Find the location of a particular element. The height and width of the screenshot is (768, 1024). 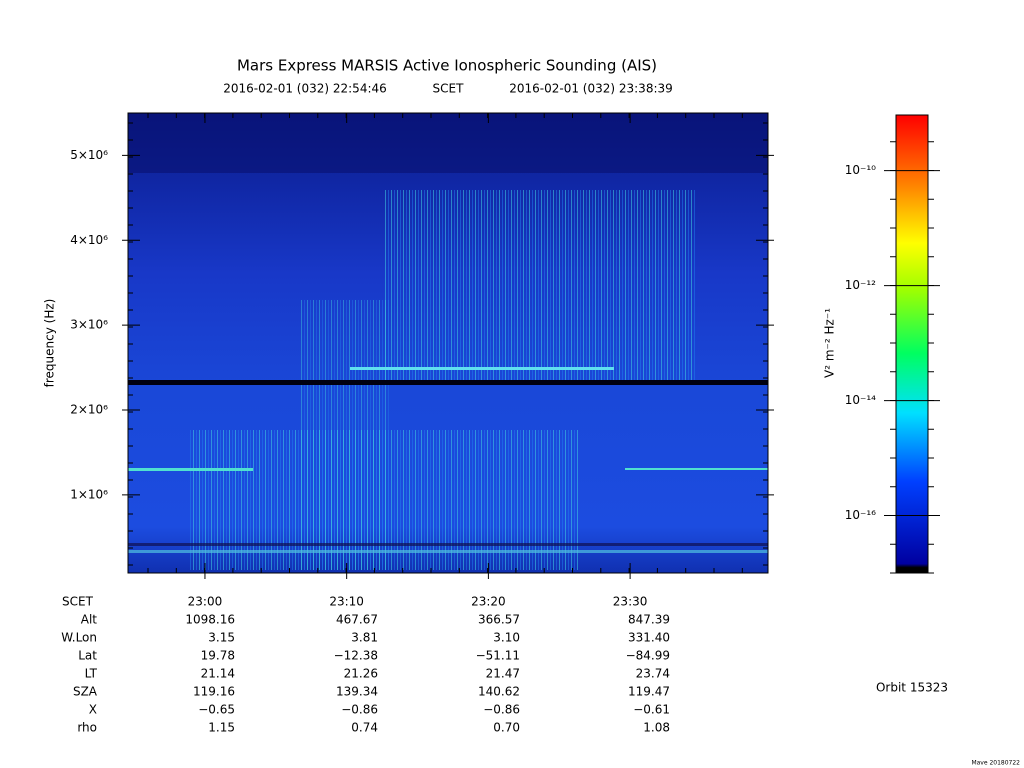

end-time: 2016-02-01 (032) 23:38:39 is located at coordinates (591, 89).